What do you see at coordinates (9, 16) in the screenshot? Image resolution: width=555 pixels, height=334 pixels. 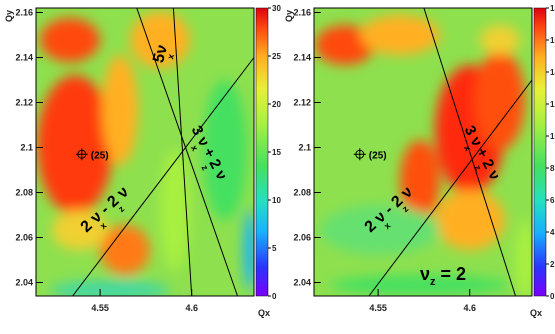 I see `left-ylabel: Qy` at bounding box center [9, 16].